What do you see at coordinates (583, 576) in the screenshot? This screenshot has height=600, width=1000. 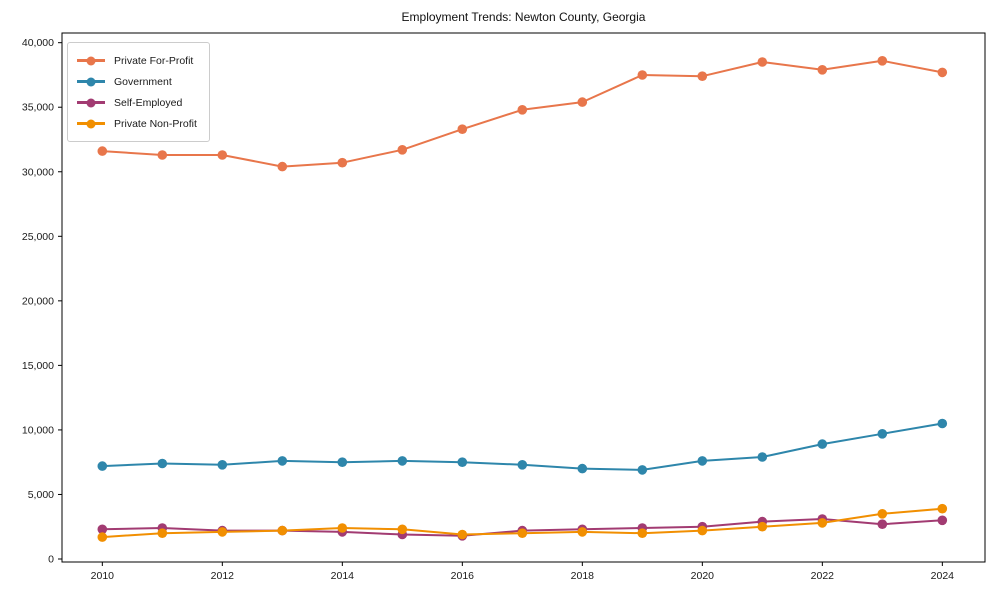 I see `x-tick-label: 2018` at bounding box center [583, 576].